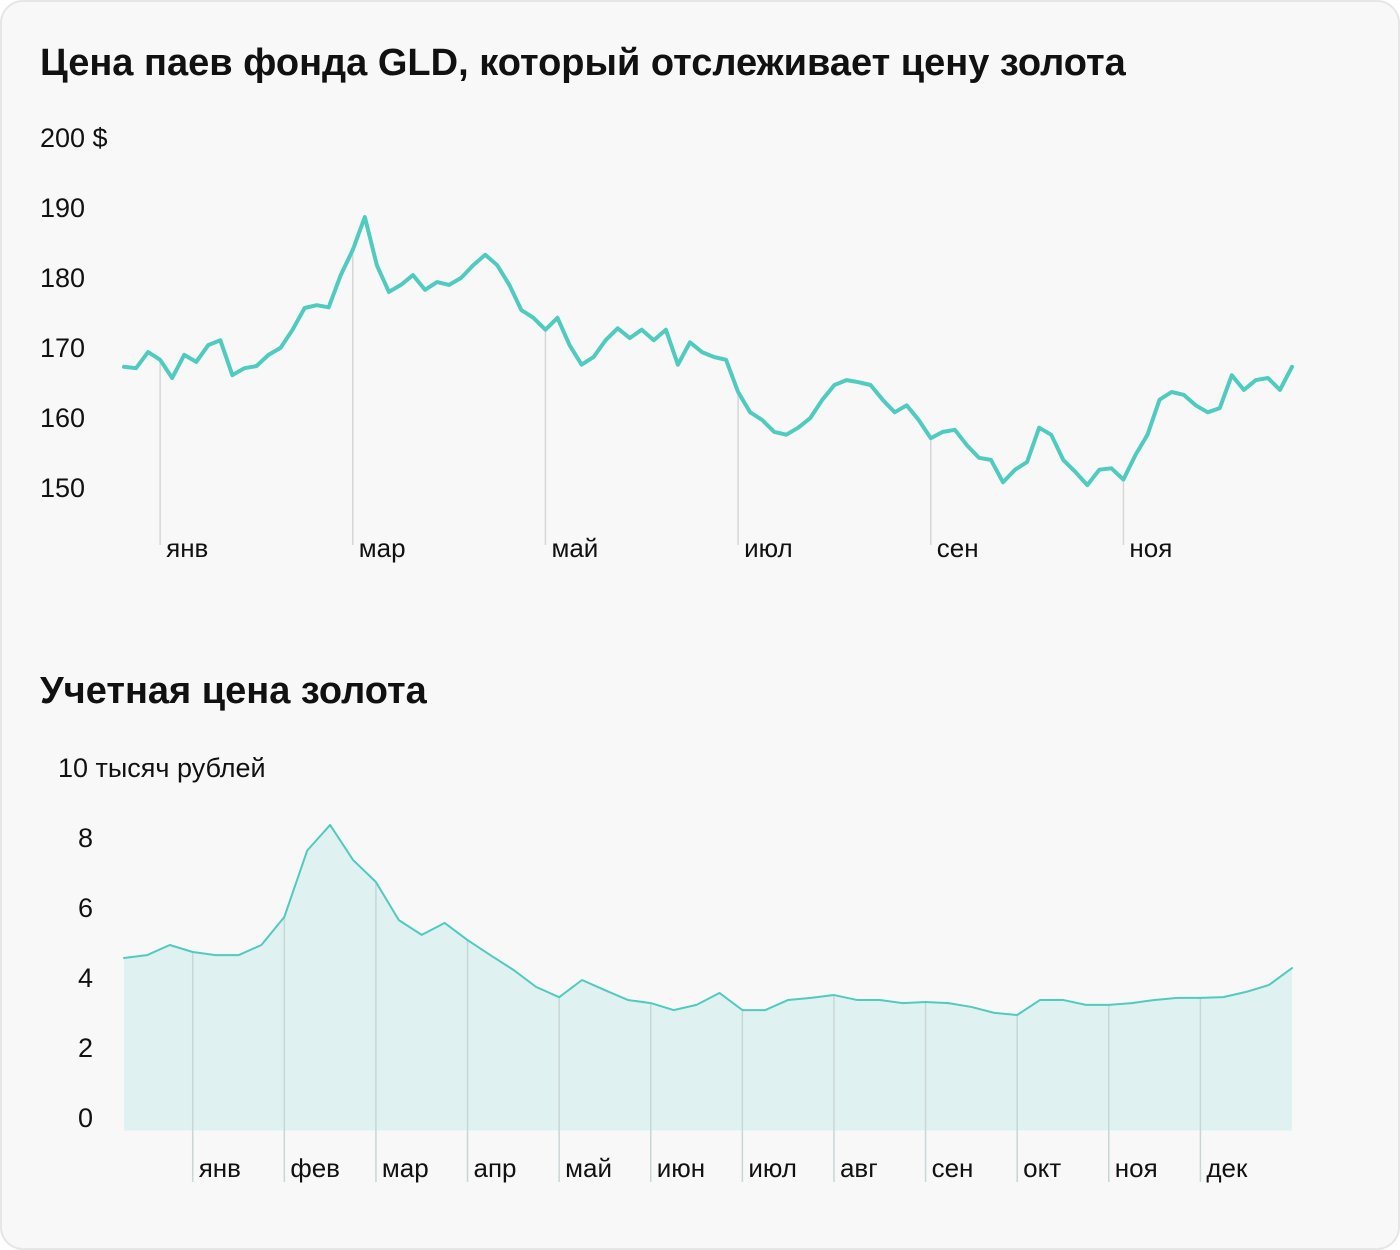 The width and height of the screenshot is (1400, 1250). What do you see at coordinates (495, 1168) in the screenshot?
I see `x-tick-label: апр` at bounding box center [495, 1168].